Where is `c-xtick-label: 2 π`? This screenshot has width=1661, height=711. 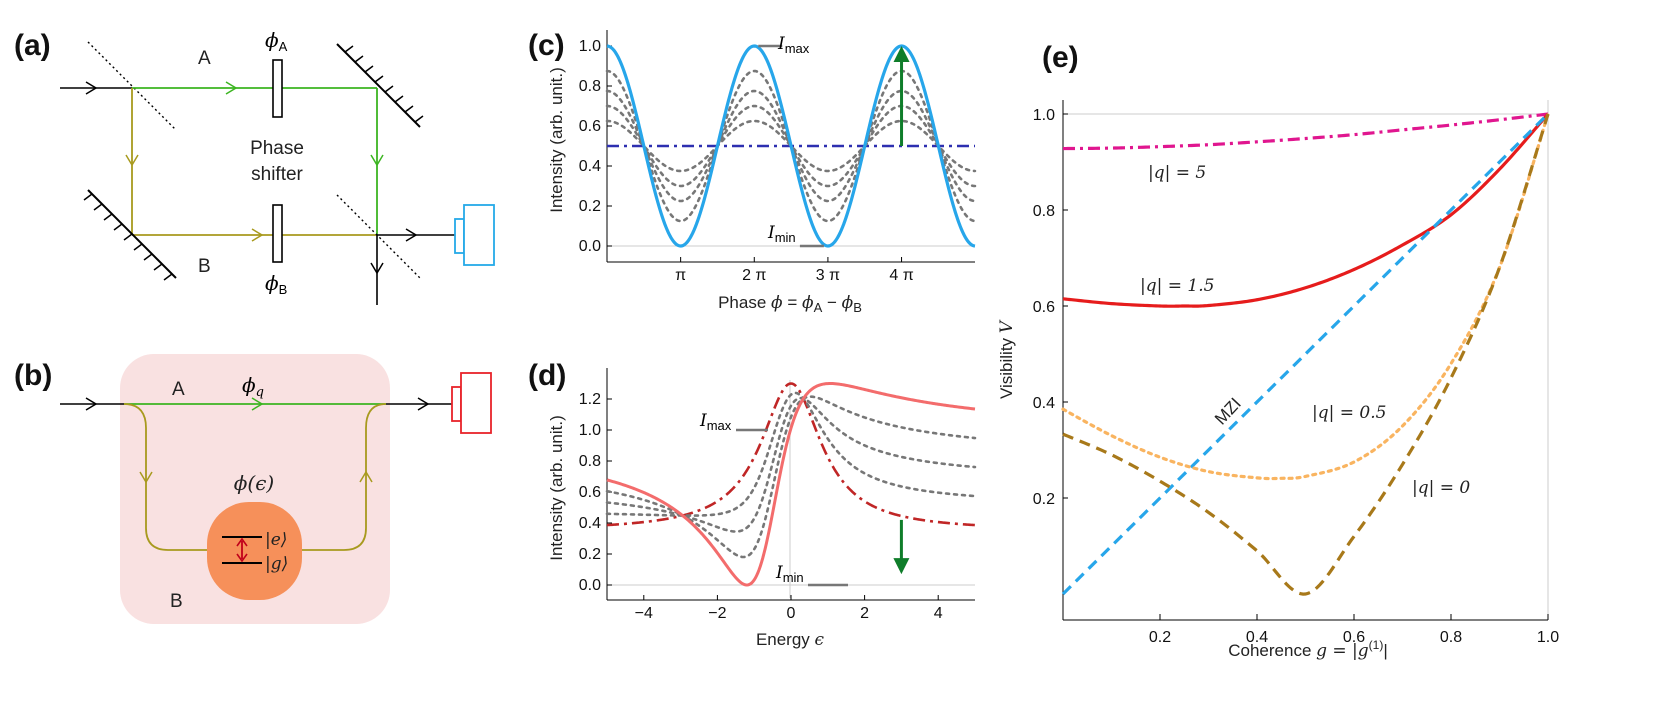 c-xtick-label: 2 π is located at coordinates (754, 275).